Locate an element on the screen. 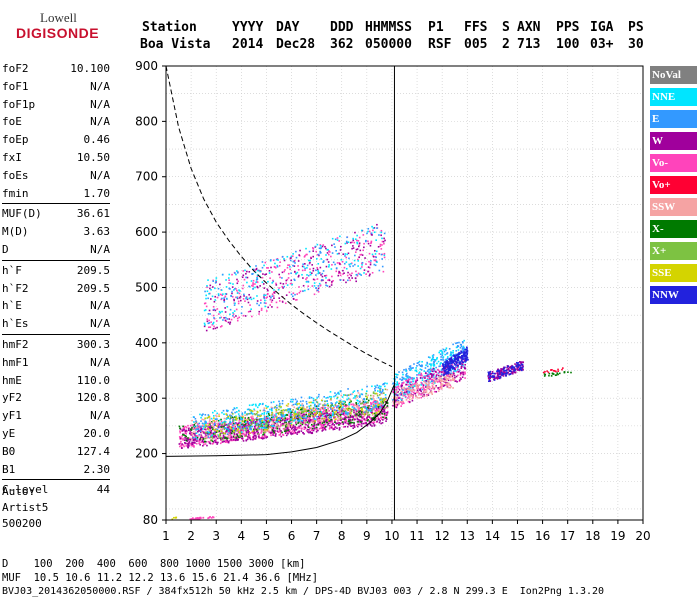  param-value: 10.100 is located at coordinates (90, 68).